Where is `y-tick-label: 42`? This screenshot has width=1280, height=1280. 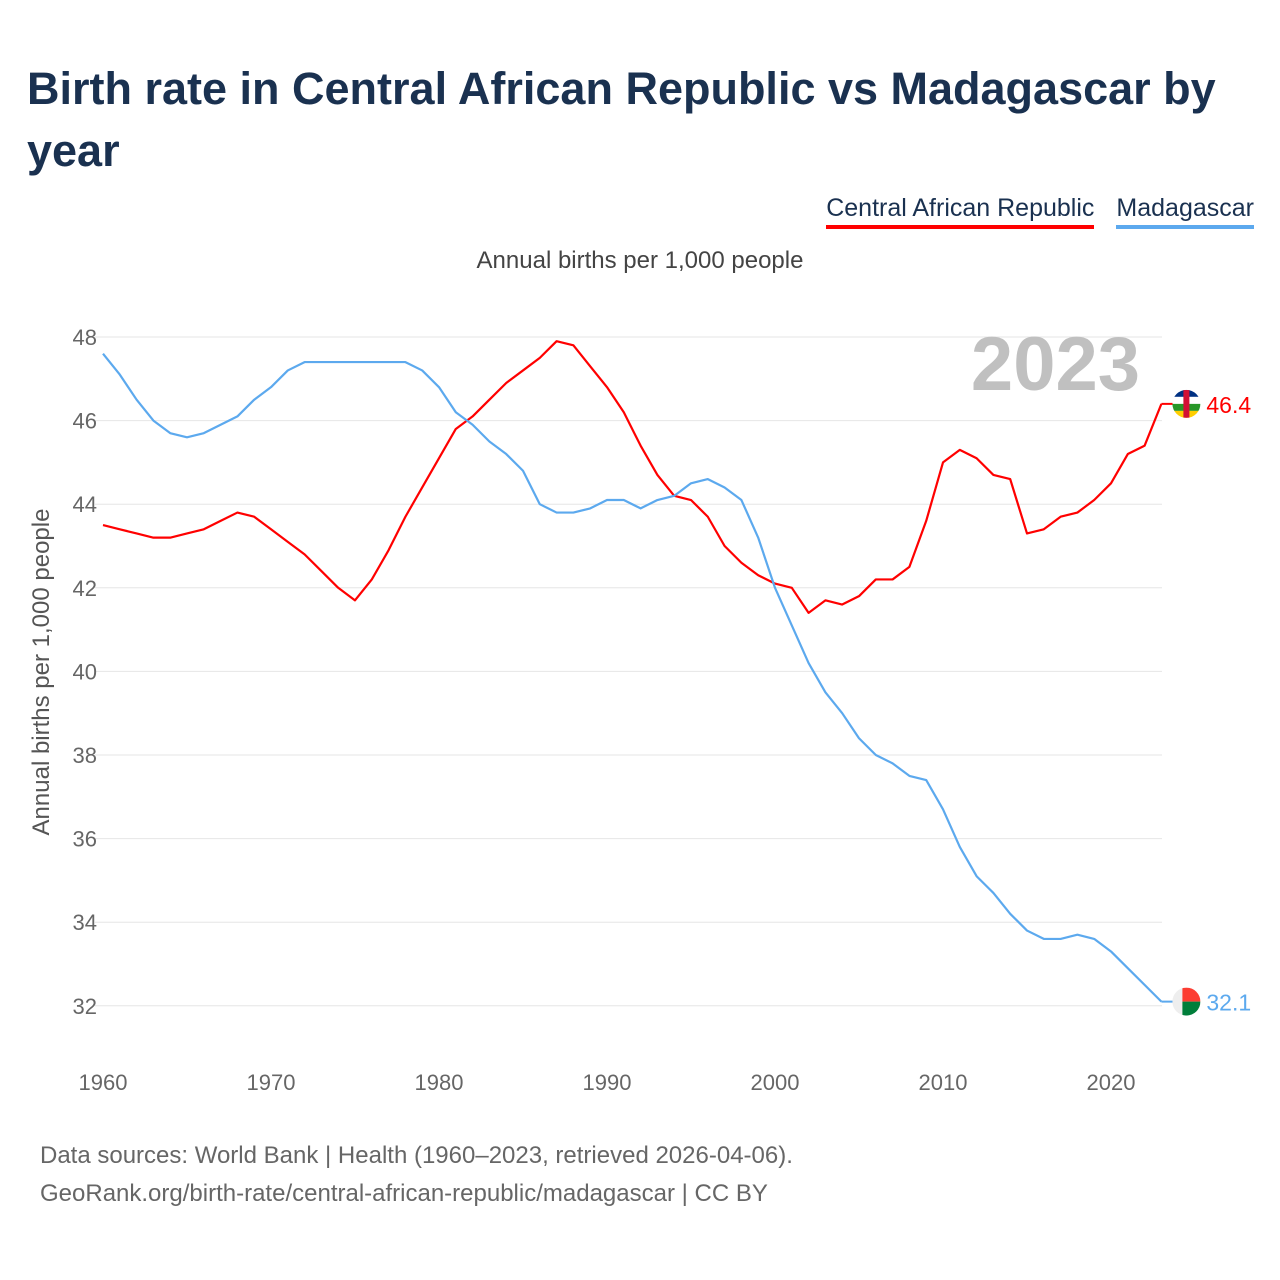 y-tick-label: 42 is located at coordinates (85, 588).